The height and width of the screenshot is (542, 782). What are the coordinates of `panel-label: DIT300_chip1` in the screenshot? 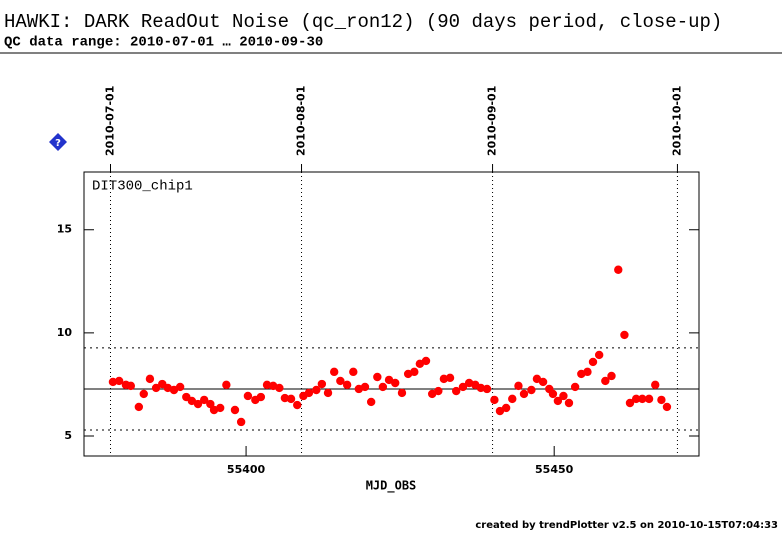 It's located at (142, 187).